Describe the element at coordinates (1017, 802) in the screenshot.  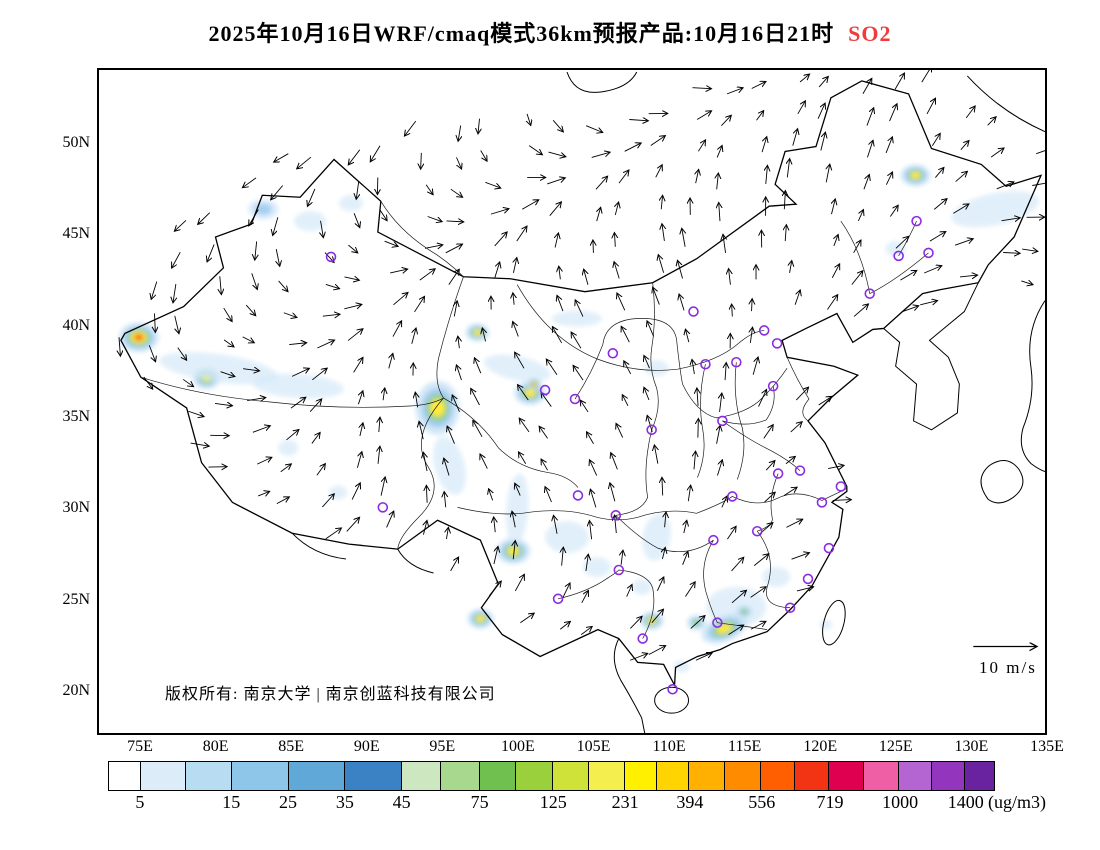
I see `colorbar-unit: (ug/m3)` at that location.